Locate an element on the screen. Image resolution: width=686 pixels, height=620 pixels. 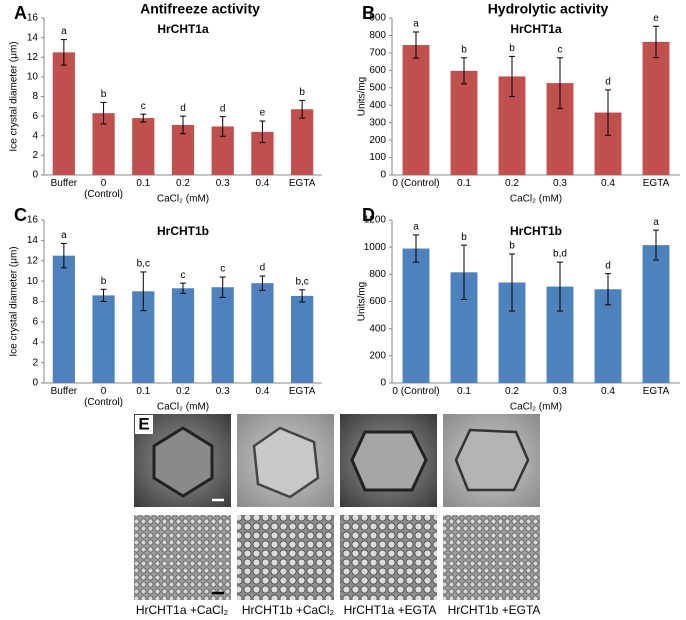
significance-label: b,d is located at coordinates (560, 254).